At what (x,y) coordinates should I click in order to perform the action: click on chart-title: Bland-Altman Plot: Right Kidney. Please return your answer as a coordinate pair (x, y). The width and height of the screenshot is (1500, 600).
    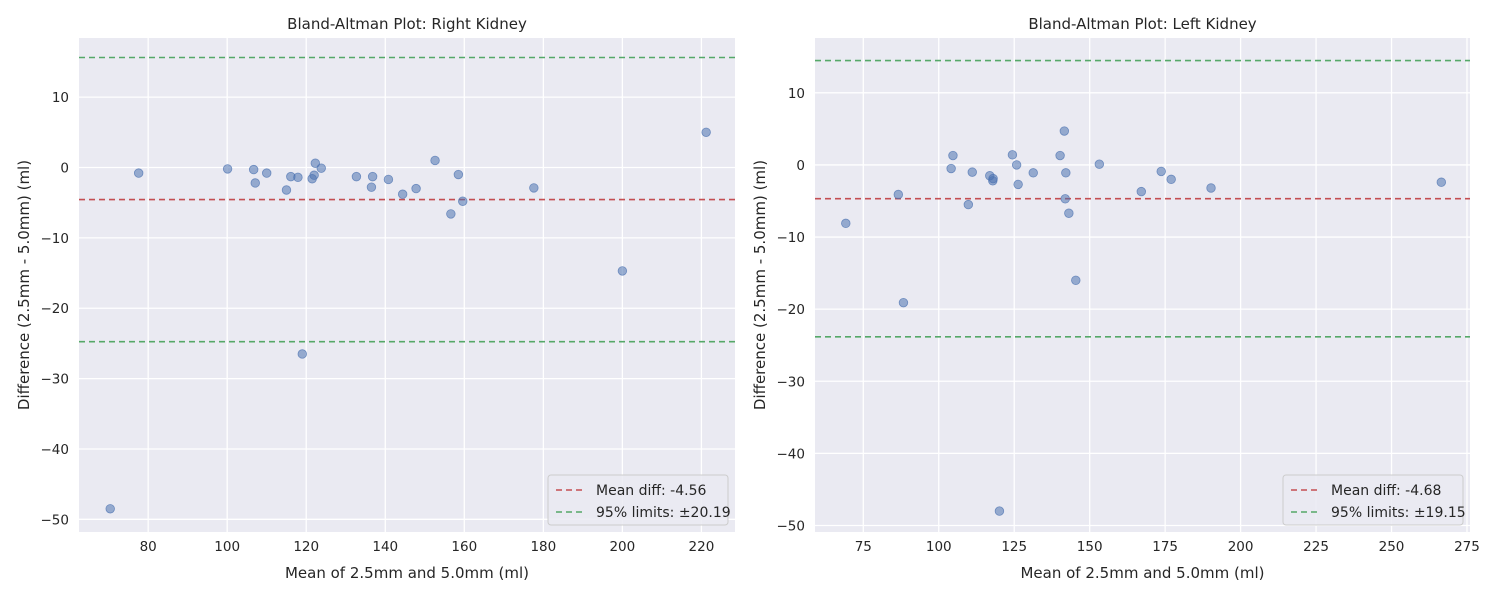
    Looking at the image, I should click on (407, 24).